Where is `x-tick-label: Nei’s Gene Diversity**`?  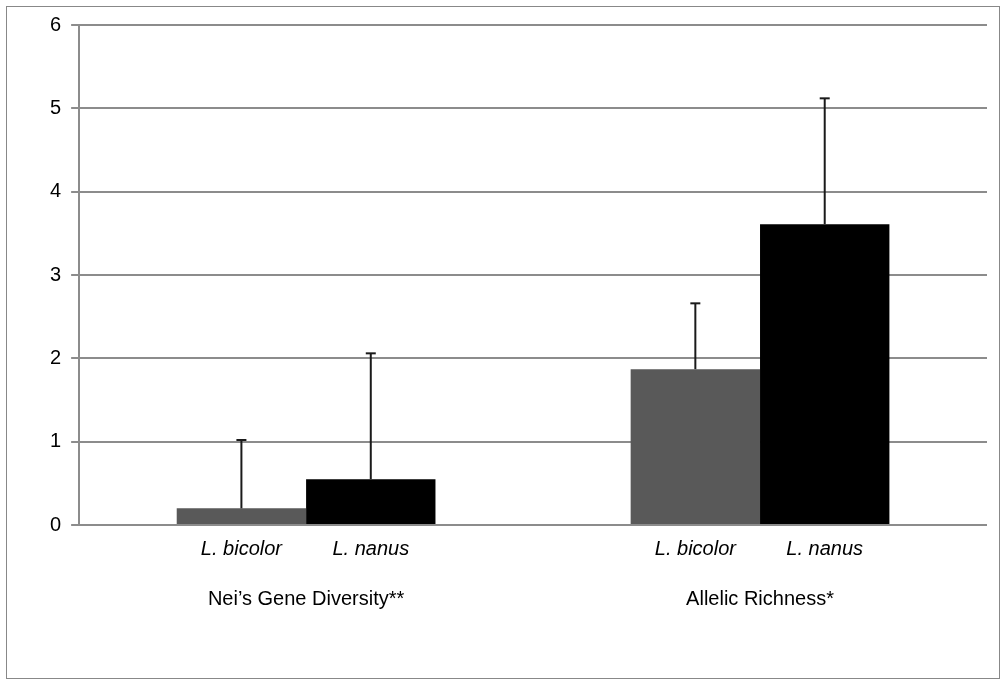
x-tick-label: Nei’s Gene Diversity** is located at coordinates (306, 597).